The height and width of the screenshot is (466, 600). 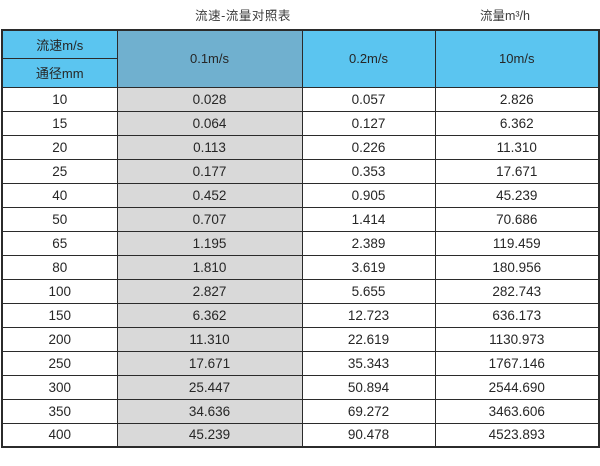 I want to click on cell-diameter: 100, so click(x=59, y=291).